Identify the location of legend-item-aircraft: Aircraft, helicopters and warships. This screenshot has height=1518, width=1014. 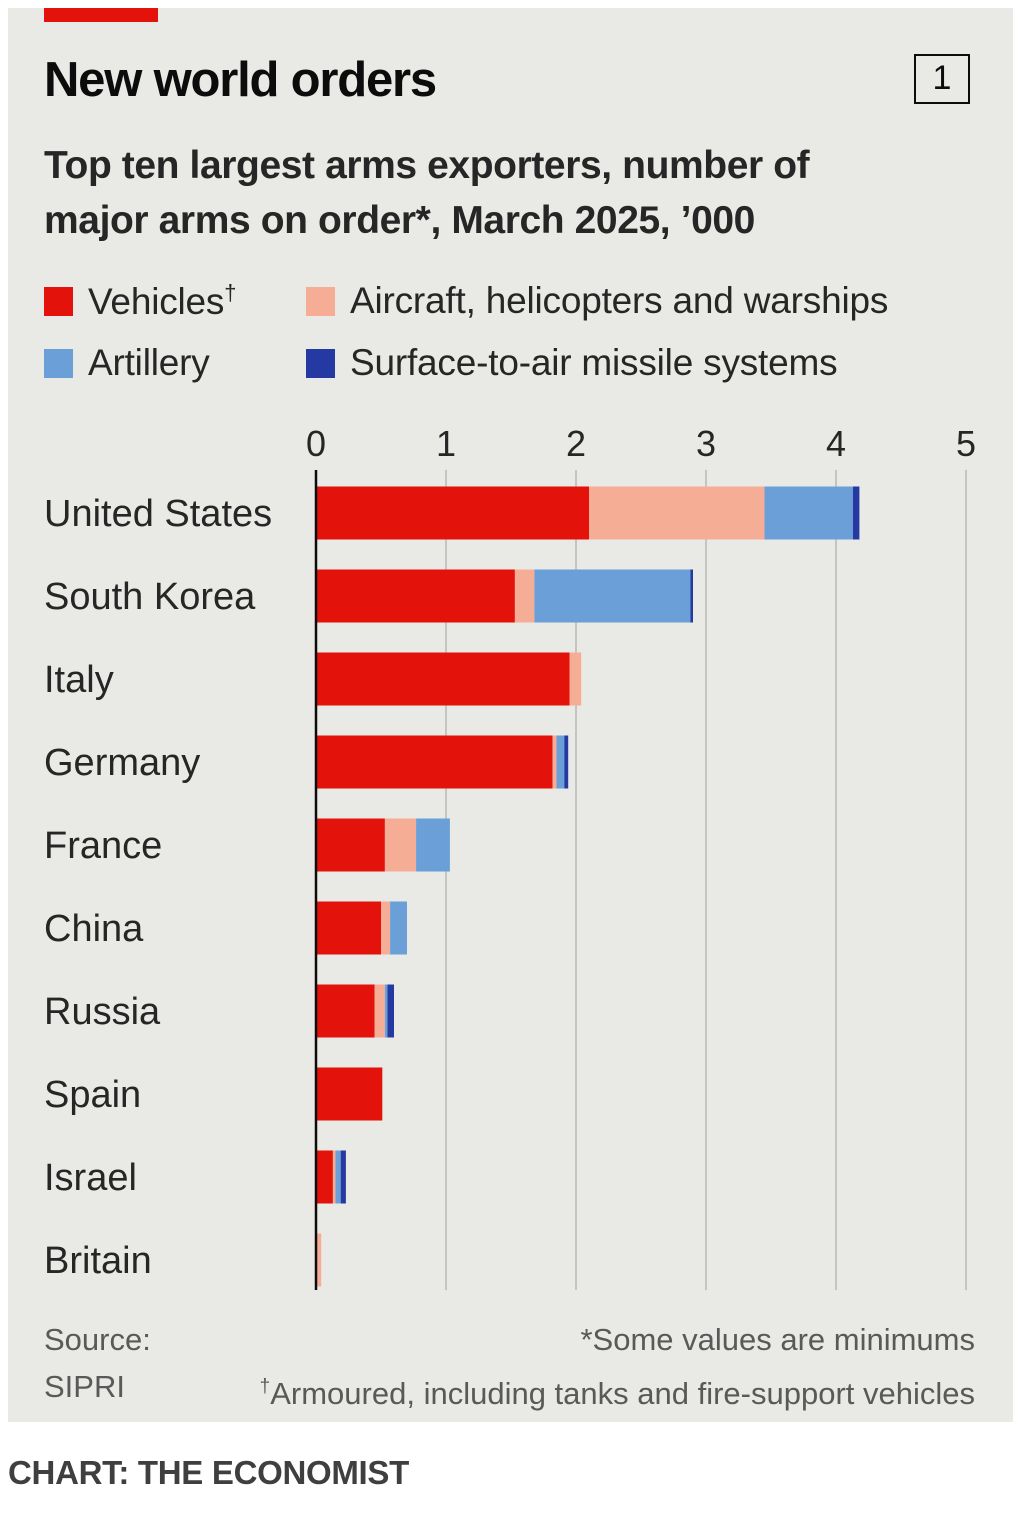
(597, 301).